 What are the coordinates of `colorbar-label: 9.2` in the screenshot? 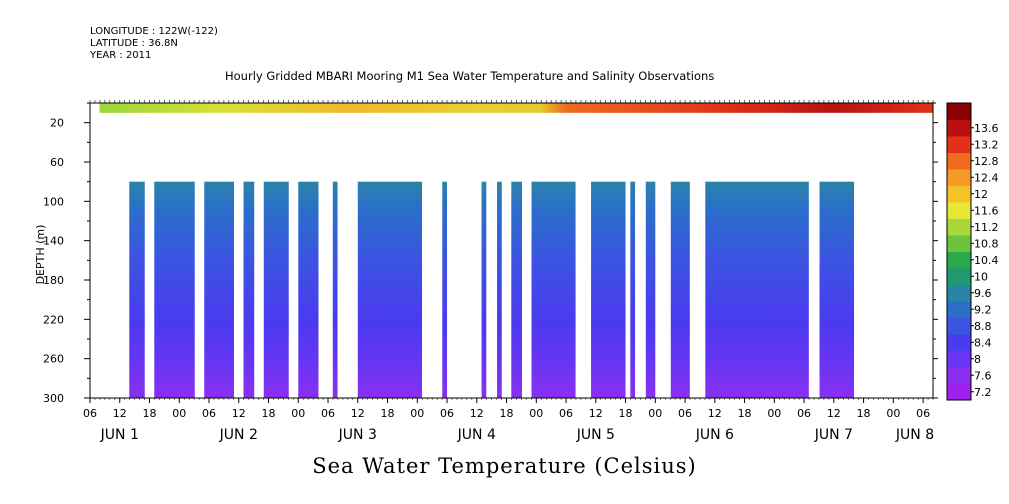 It's located at (983, 309).